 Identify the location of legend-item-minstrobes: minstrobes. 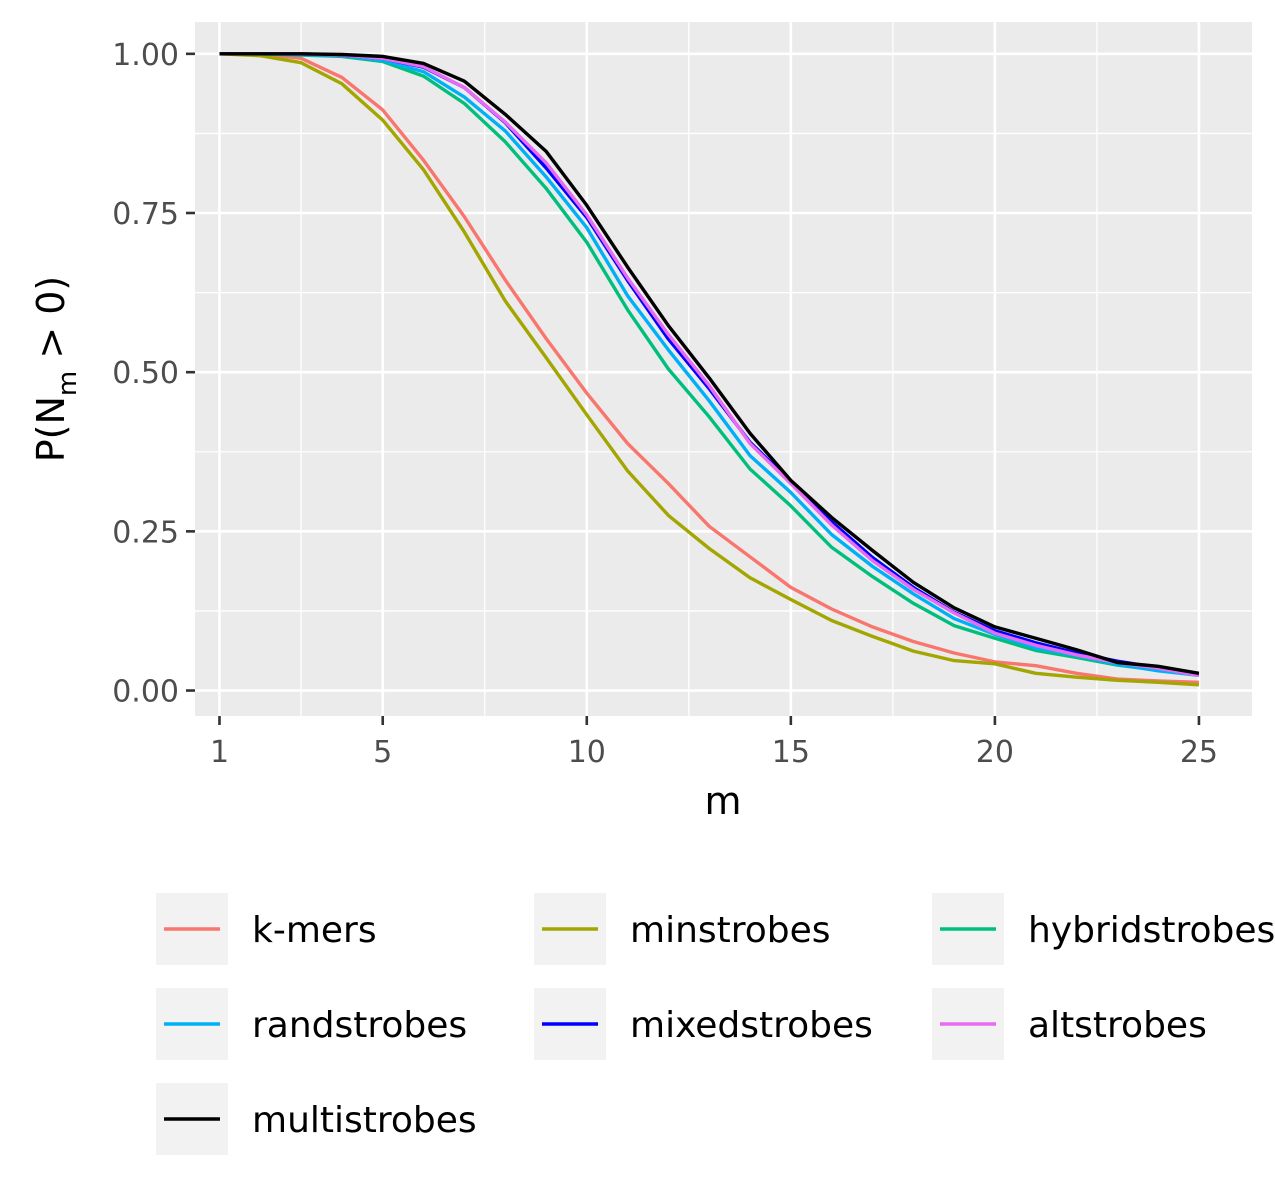
(682, 929).